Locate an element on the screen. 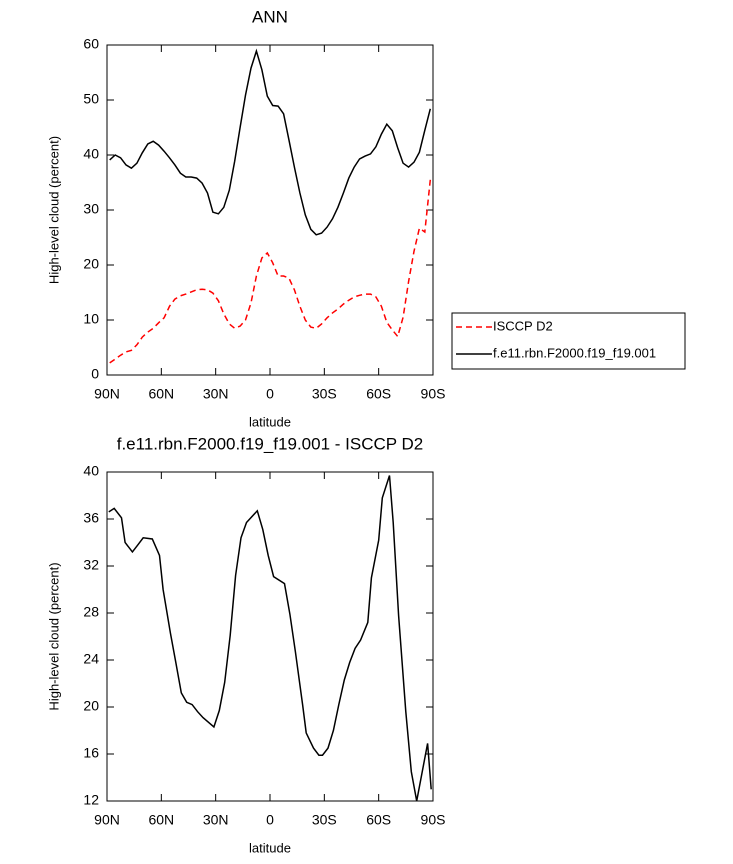 The height and width of the screenshot is (864, 733). legend-label: f.e11.rbn.F2000.f19_f19.001 is located at coordinates (574, 352).